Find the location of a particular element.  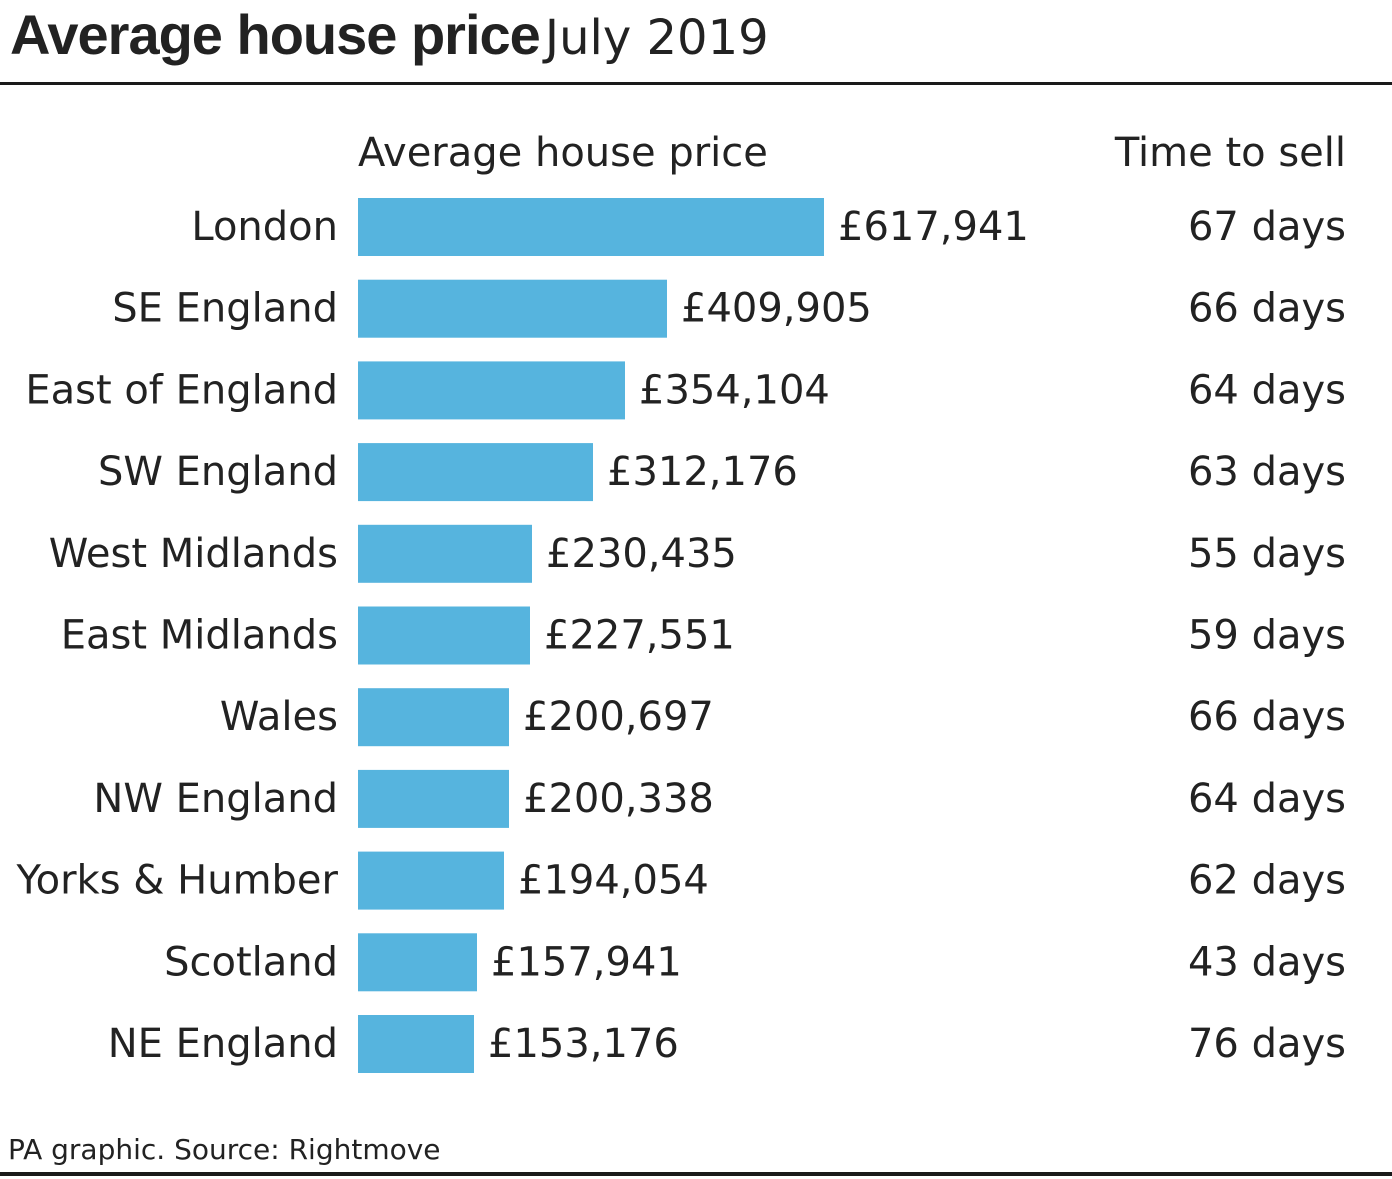

time-to-sell-label: 67 days is located at coordinates (1267, 227).